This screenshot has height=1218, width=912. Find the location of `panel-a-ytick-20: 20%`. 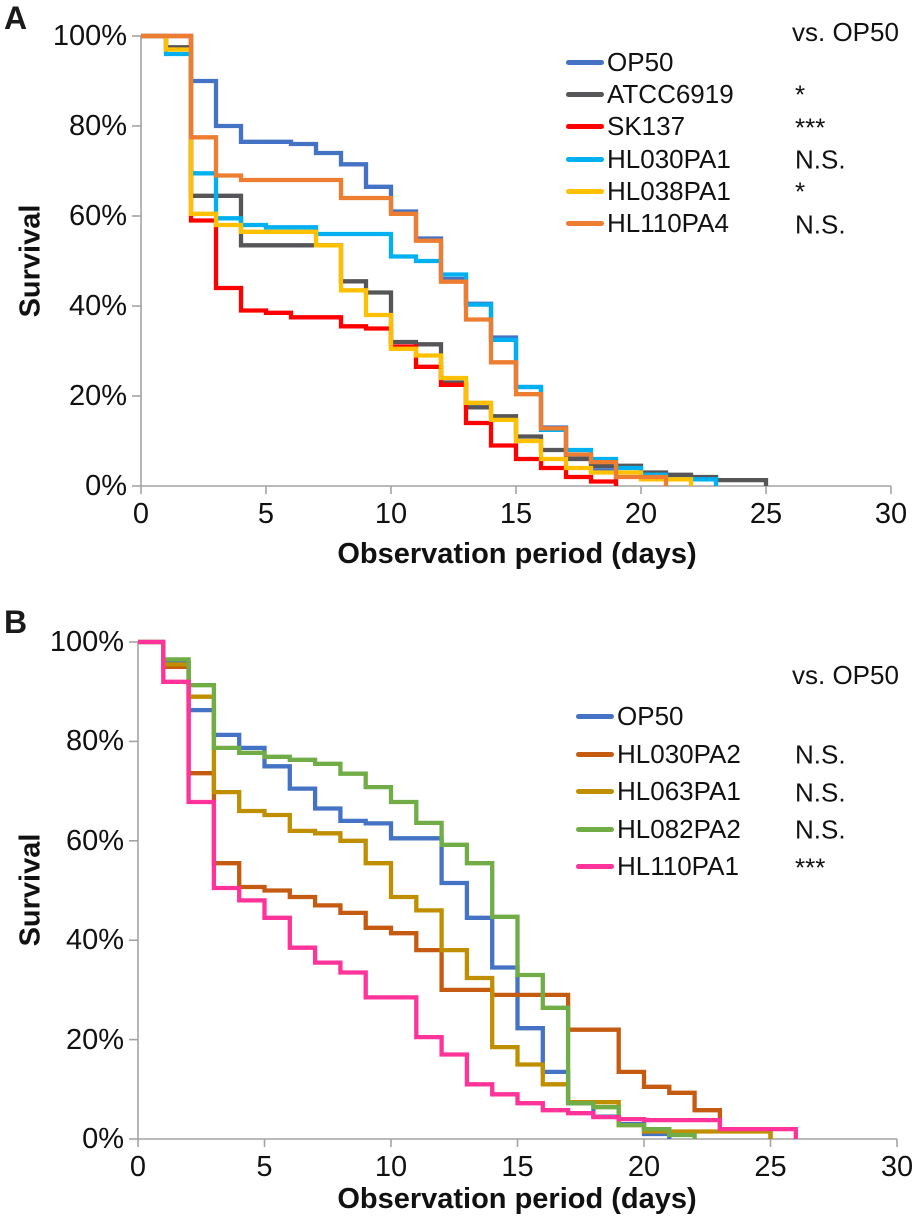

panel-a-ytick-20: 20% is located at coordinates (97, 396).